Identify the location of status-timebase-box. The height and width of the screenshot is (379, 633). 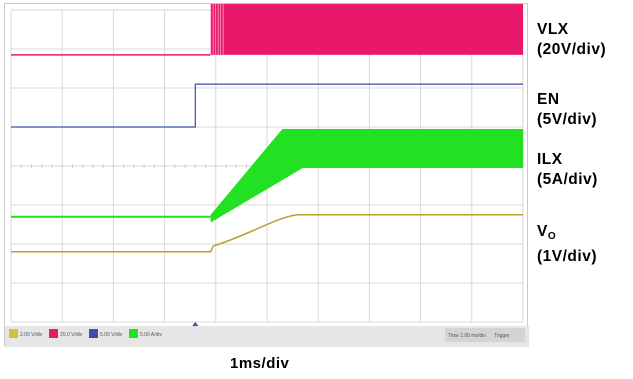
(485, 335).